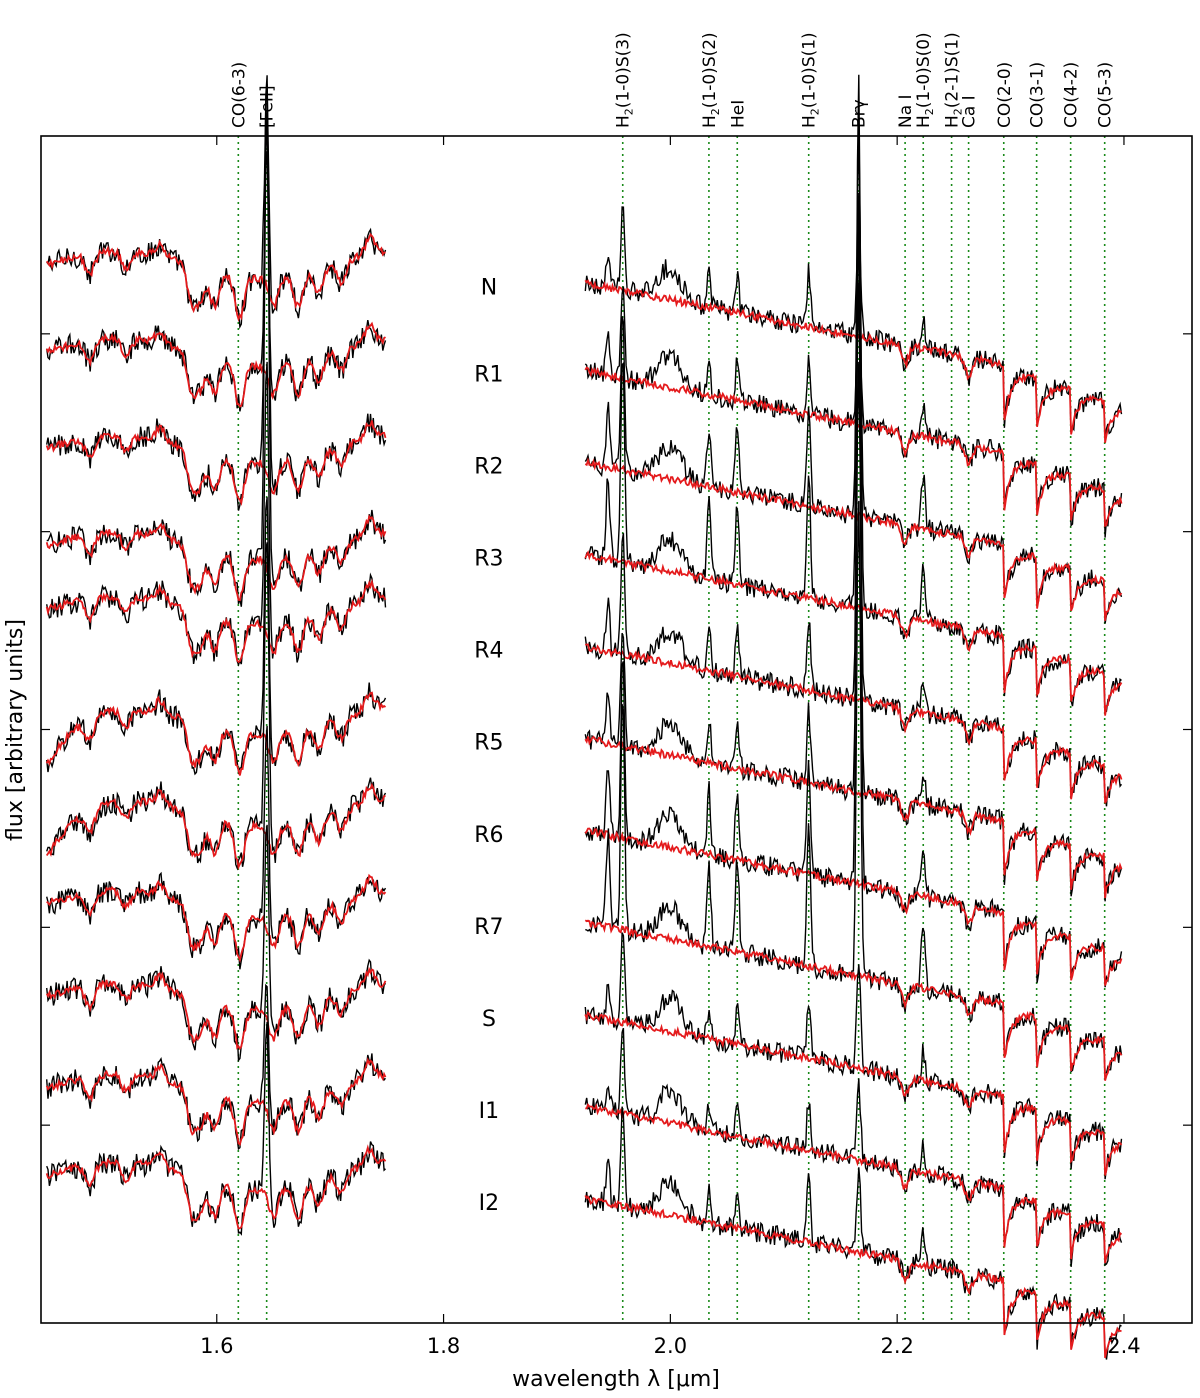 The image size is (1200, 1398). What do you see at coordinates (853, 723) in the screenshot?
I see `fit-spectrum-k-R4` at bounding box center [853, 723].